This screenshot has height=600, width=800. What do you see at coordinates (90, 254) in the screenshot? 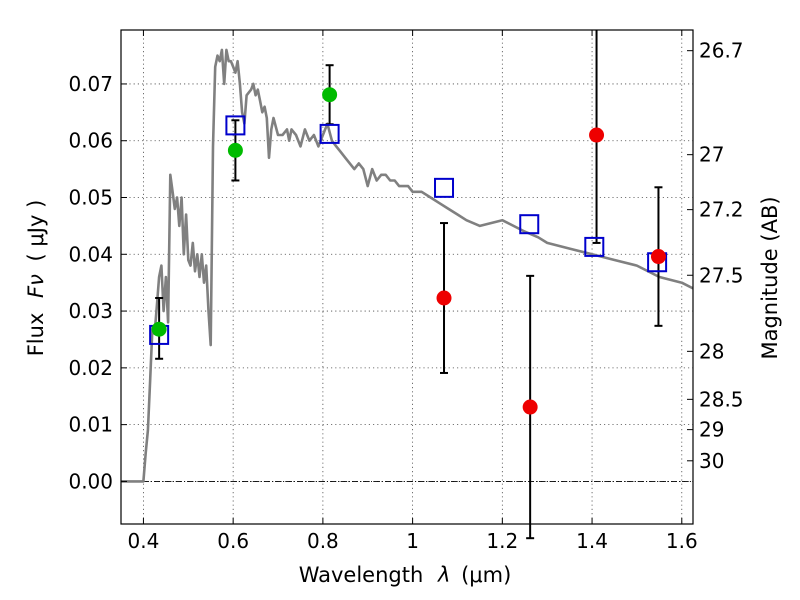
I see `y-tick-label: 0.04` at bounding box center [90, 254].